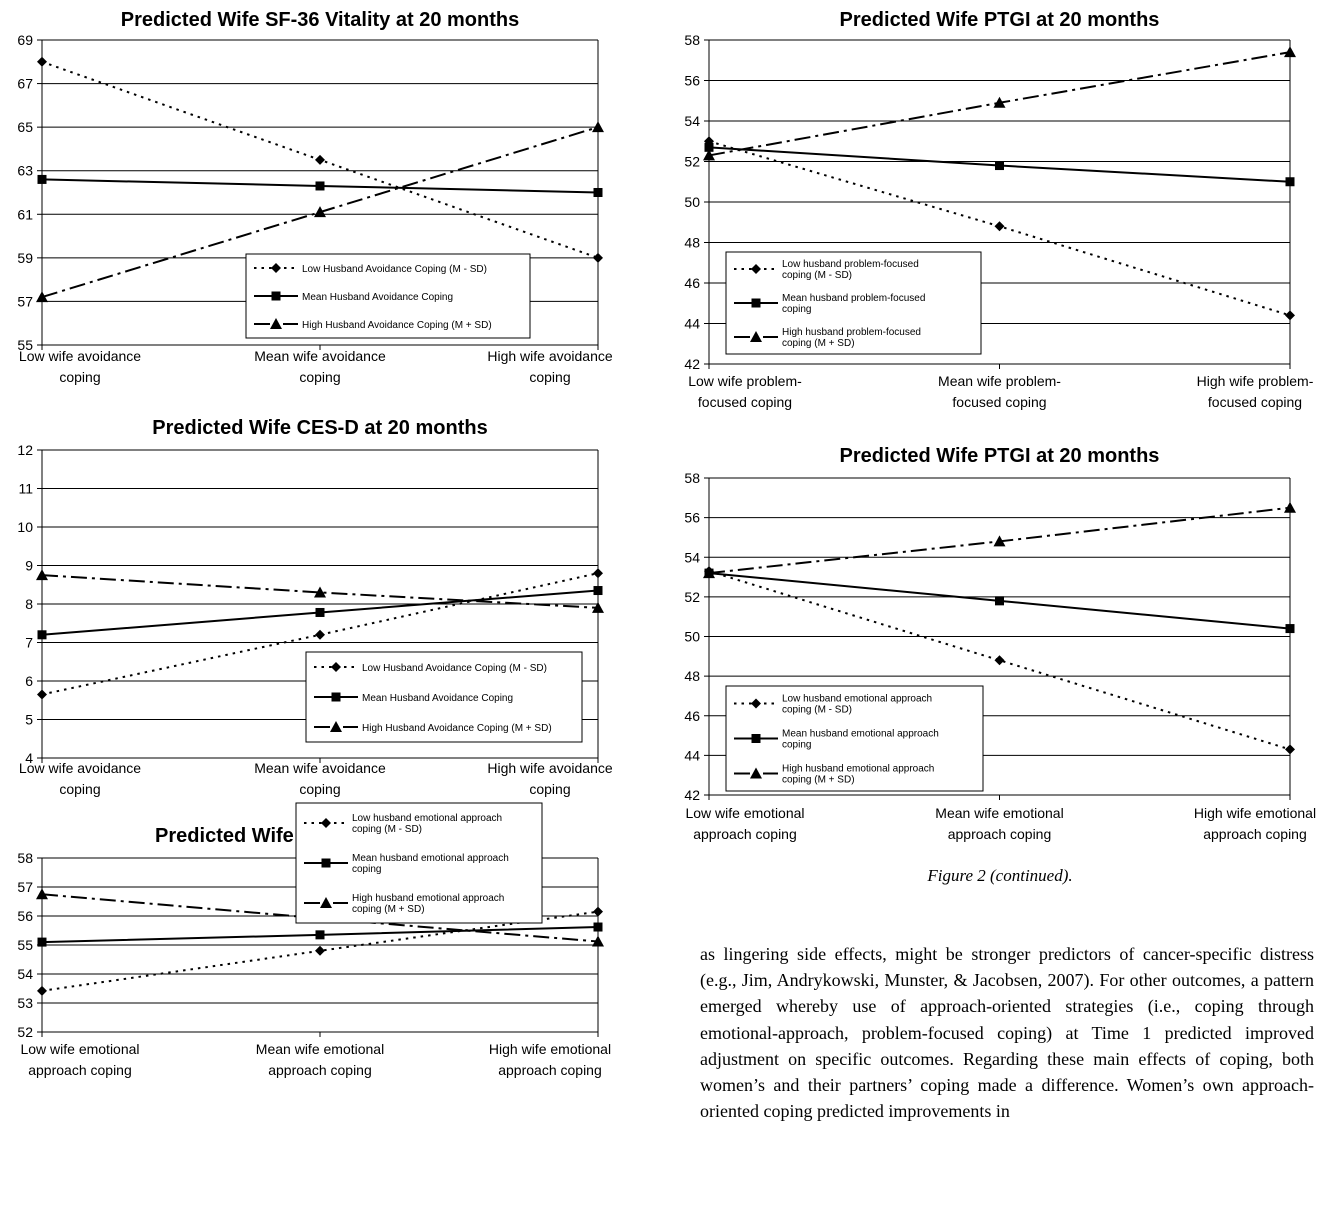 The image size is (1326, 1208). What do you see at coordinates (692, 557) in the screenshot?
I see `y-tick-label: 54` at bounding box center [692, 557].